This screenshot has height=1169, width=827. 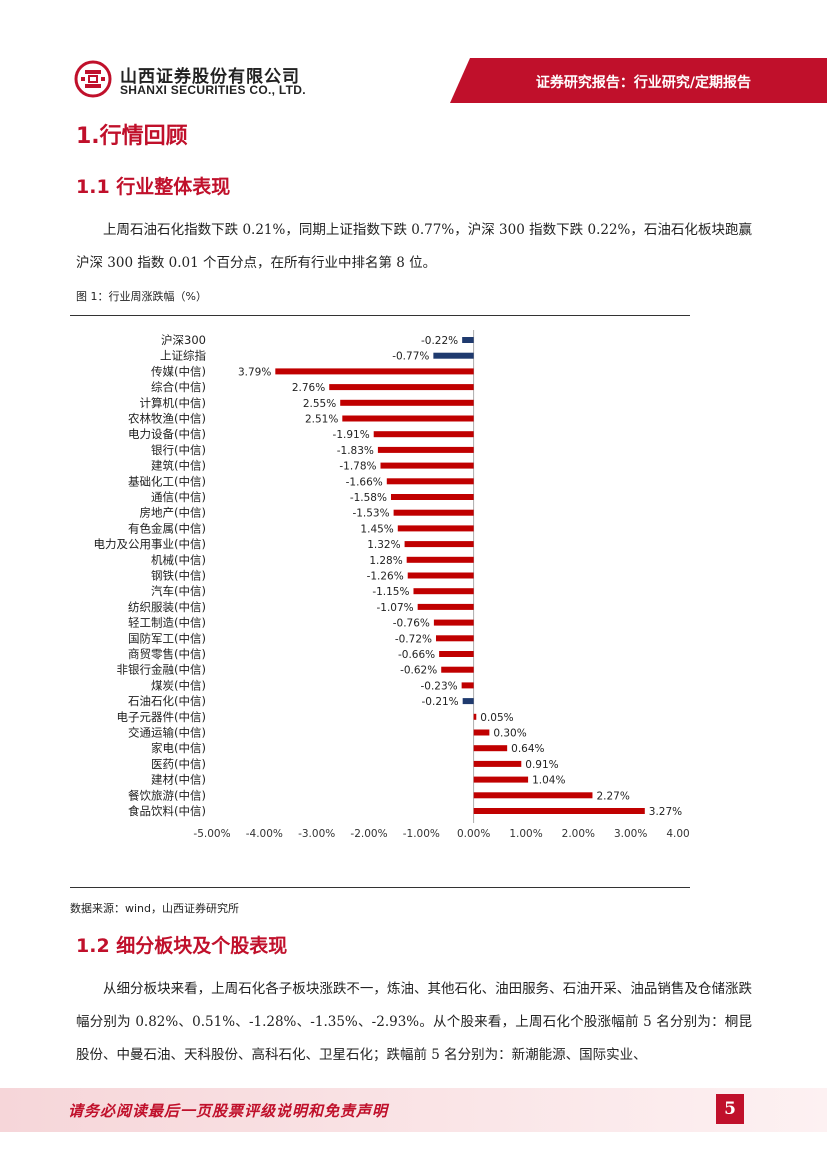 I want to click on category-label-0: 沪深300, so click(x=183, y=340).